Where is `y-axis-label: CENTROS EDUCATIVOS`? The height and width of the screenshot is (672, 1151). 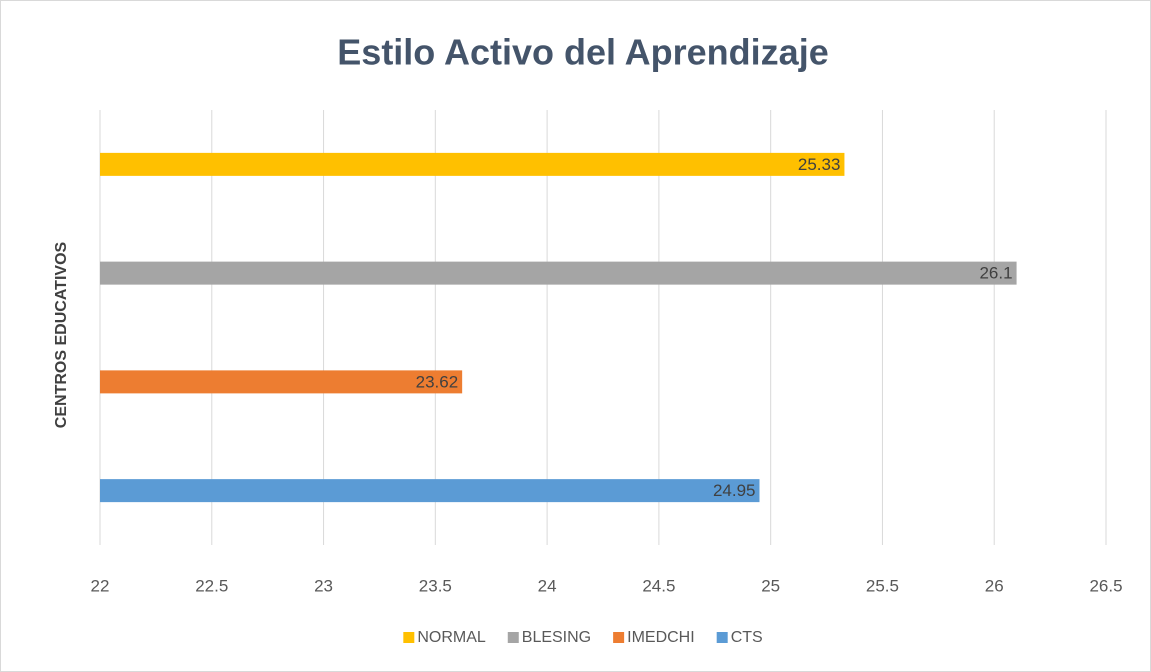 y-axis-label: CENTROS EDUCATIVOS is located at coordinates (61, 334).